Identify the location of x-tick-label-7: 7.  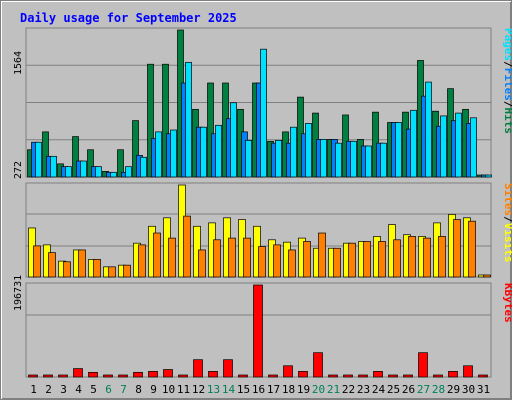
(123, 389).